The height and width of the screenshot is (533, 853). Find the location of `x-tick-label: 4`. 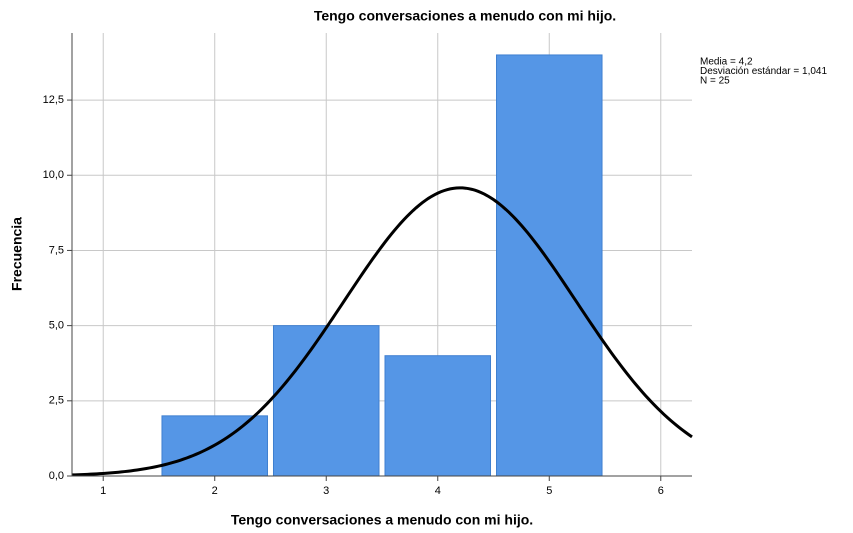

x-tick-label: 4 is located at coordinates (438, 491).